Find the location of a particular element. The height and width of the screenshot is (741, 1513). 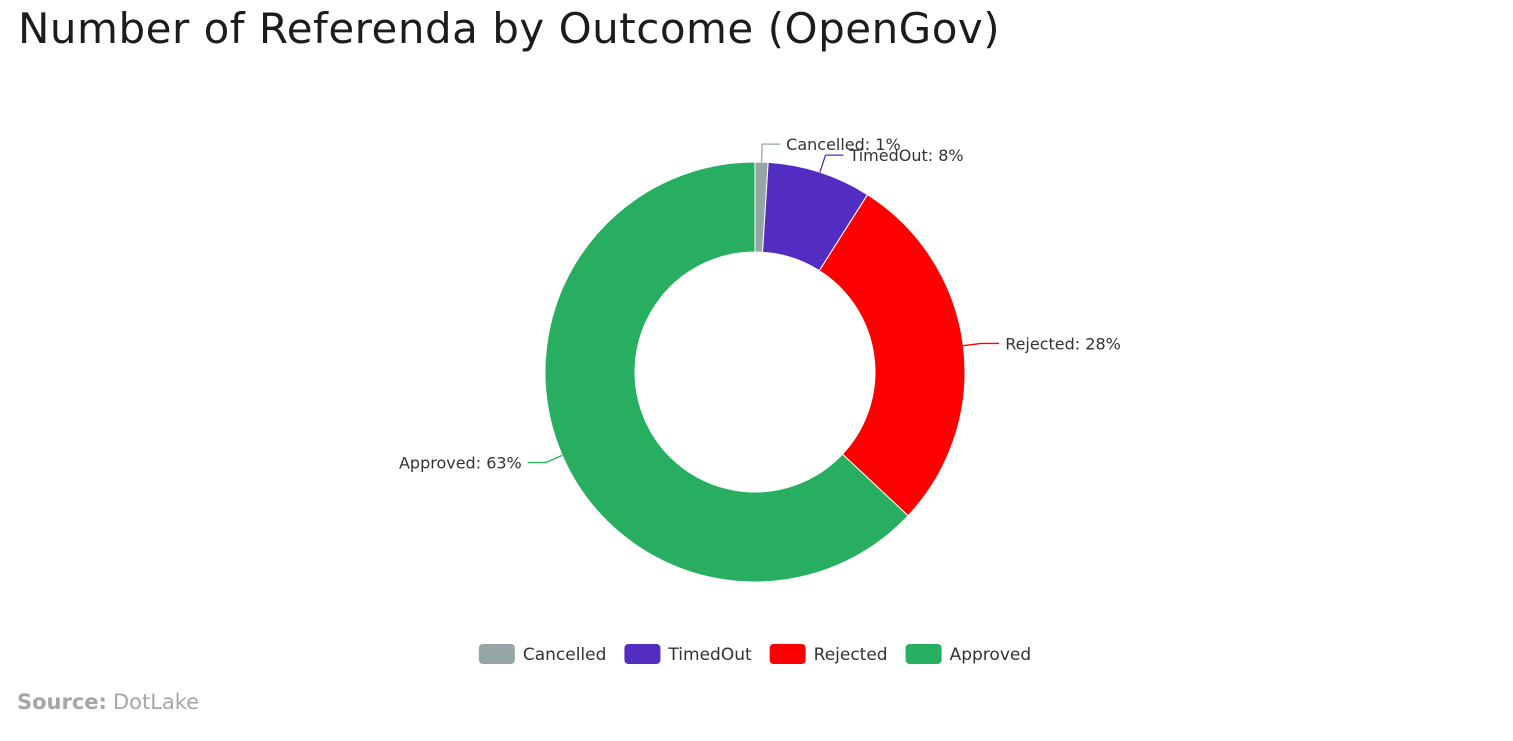

legend-item-timedout: TimedOut is located at coordinates (688, 654).